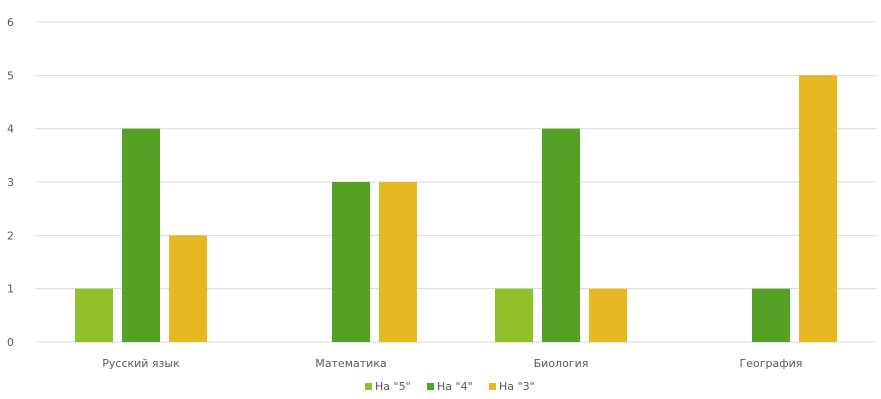  I want to click on legend-label: На "5", so click(393, 386).